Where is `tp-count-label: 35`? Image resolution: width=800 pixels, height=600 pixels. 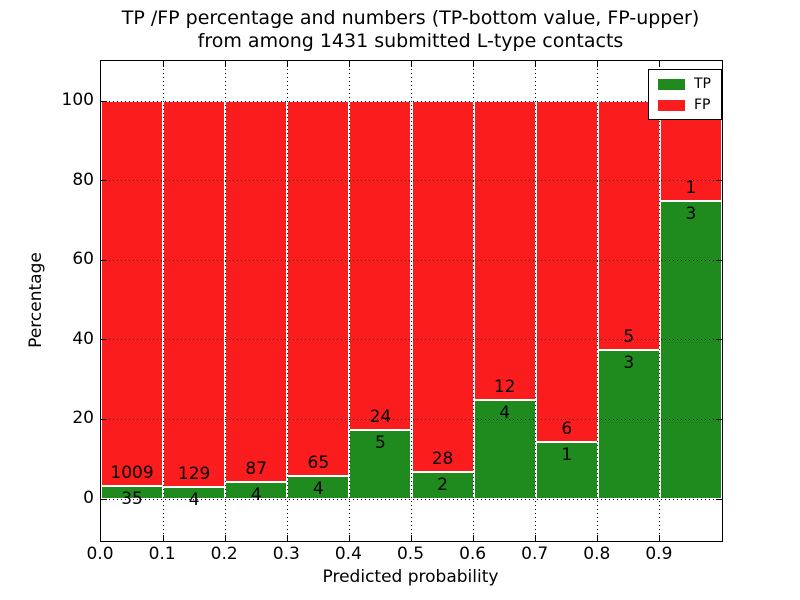
tp-count-label: 35 is located at coordinates (132, 498).